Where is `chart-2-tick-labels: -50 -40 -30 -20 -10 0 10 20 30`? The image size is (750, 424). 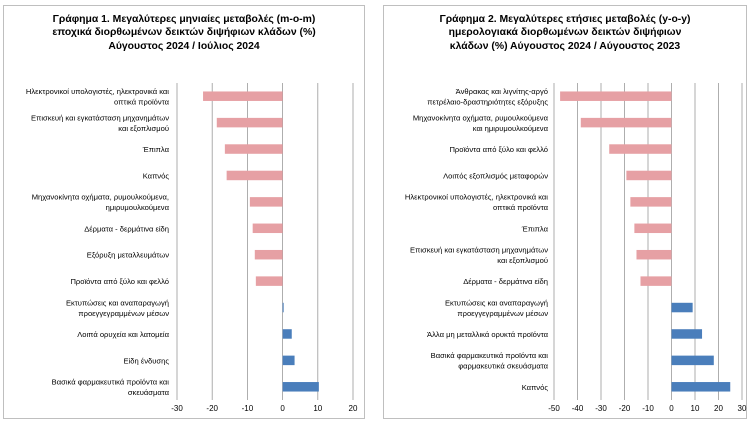 chart-2-tick-labels: -50 -40 -30 -20 -10 0 10 20 30 is located at coordinates (647, 408).